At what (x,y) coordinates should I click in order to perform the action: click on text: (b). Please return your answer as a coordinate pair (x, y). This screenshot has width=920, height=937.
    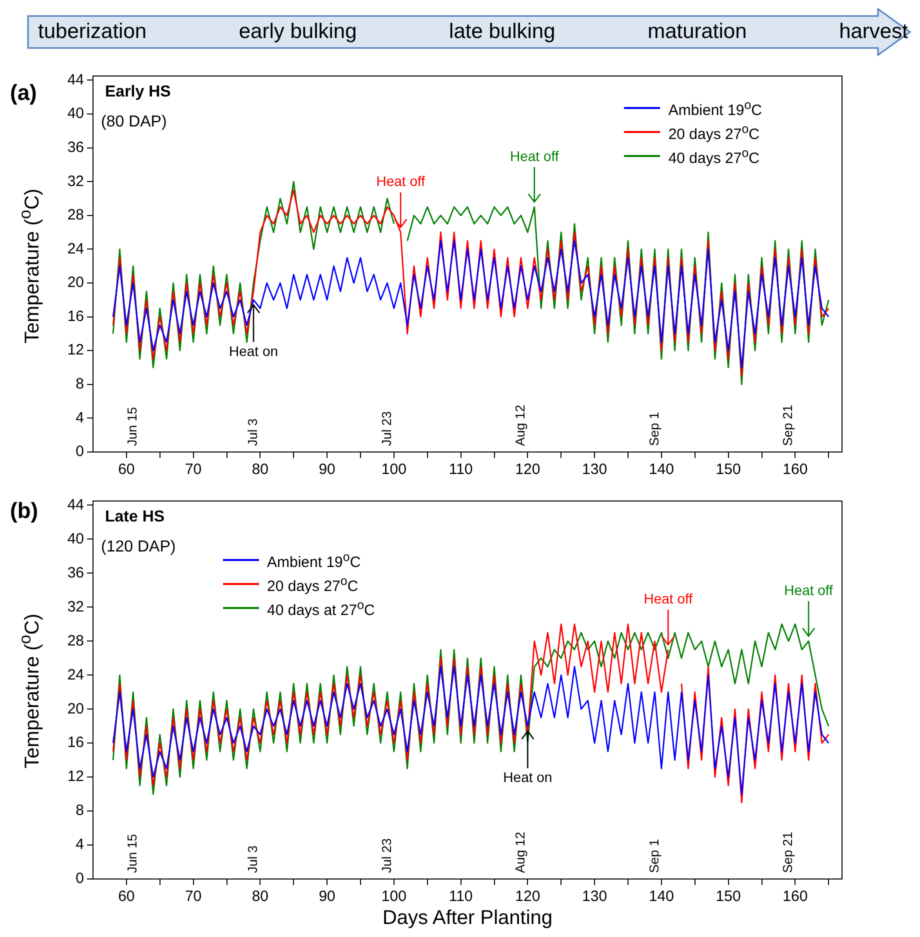
    Looking at the image, I should click on (24, 511).